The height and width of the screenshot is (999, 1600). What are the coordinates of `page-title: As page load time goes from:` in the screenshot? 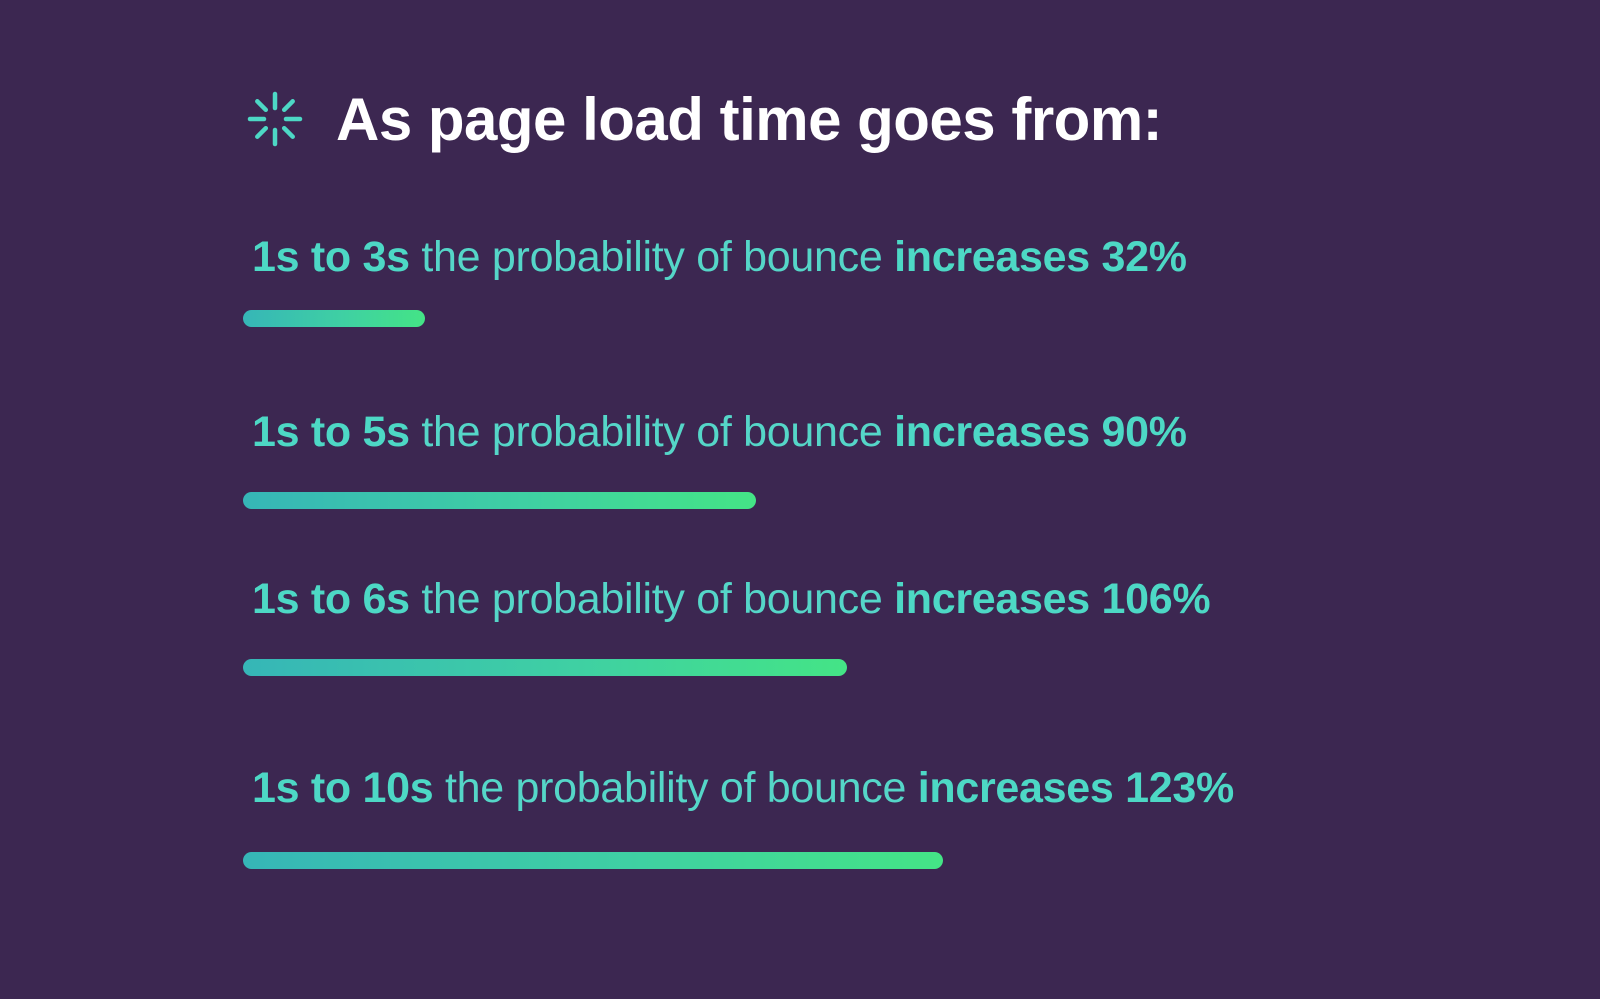 It's located at (749, 119).